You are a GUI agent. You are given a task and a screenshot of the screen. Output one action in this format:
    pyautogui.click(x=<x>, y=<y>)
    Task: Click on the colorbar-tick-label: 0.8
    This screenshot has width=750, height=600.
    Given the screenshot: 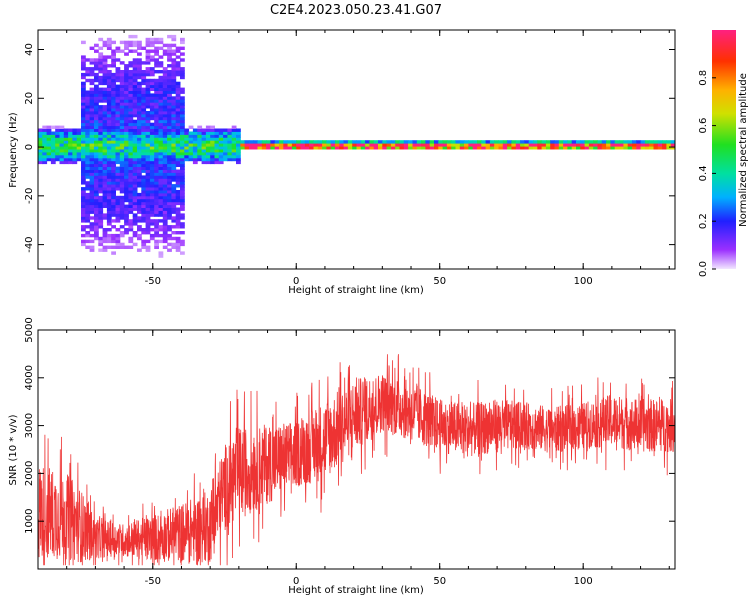 What is the action you would take?
    pyautogui.click(x=703, y=78)
    